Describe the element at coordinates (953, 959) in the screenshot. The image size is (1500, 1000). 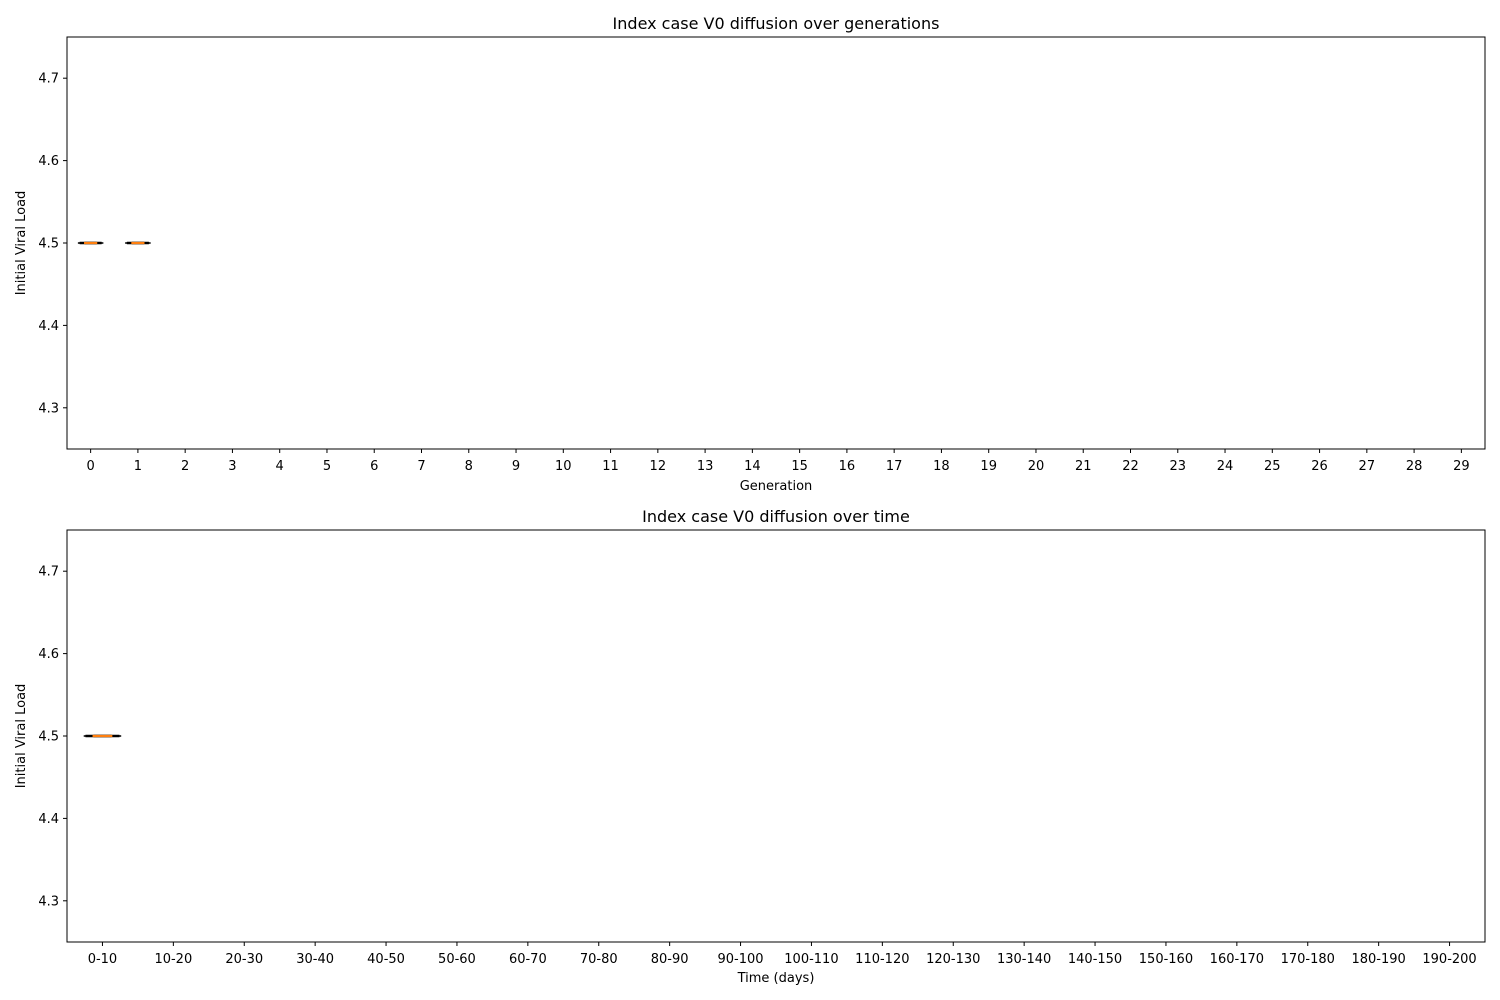
I see `x-tick-label: 120-130` at that location.